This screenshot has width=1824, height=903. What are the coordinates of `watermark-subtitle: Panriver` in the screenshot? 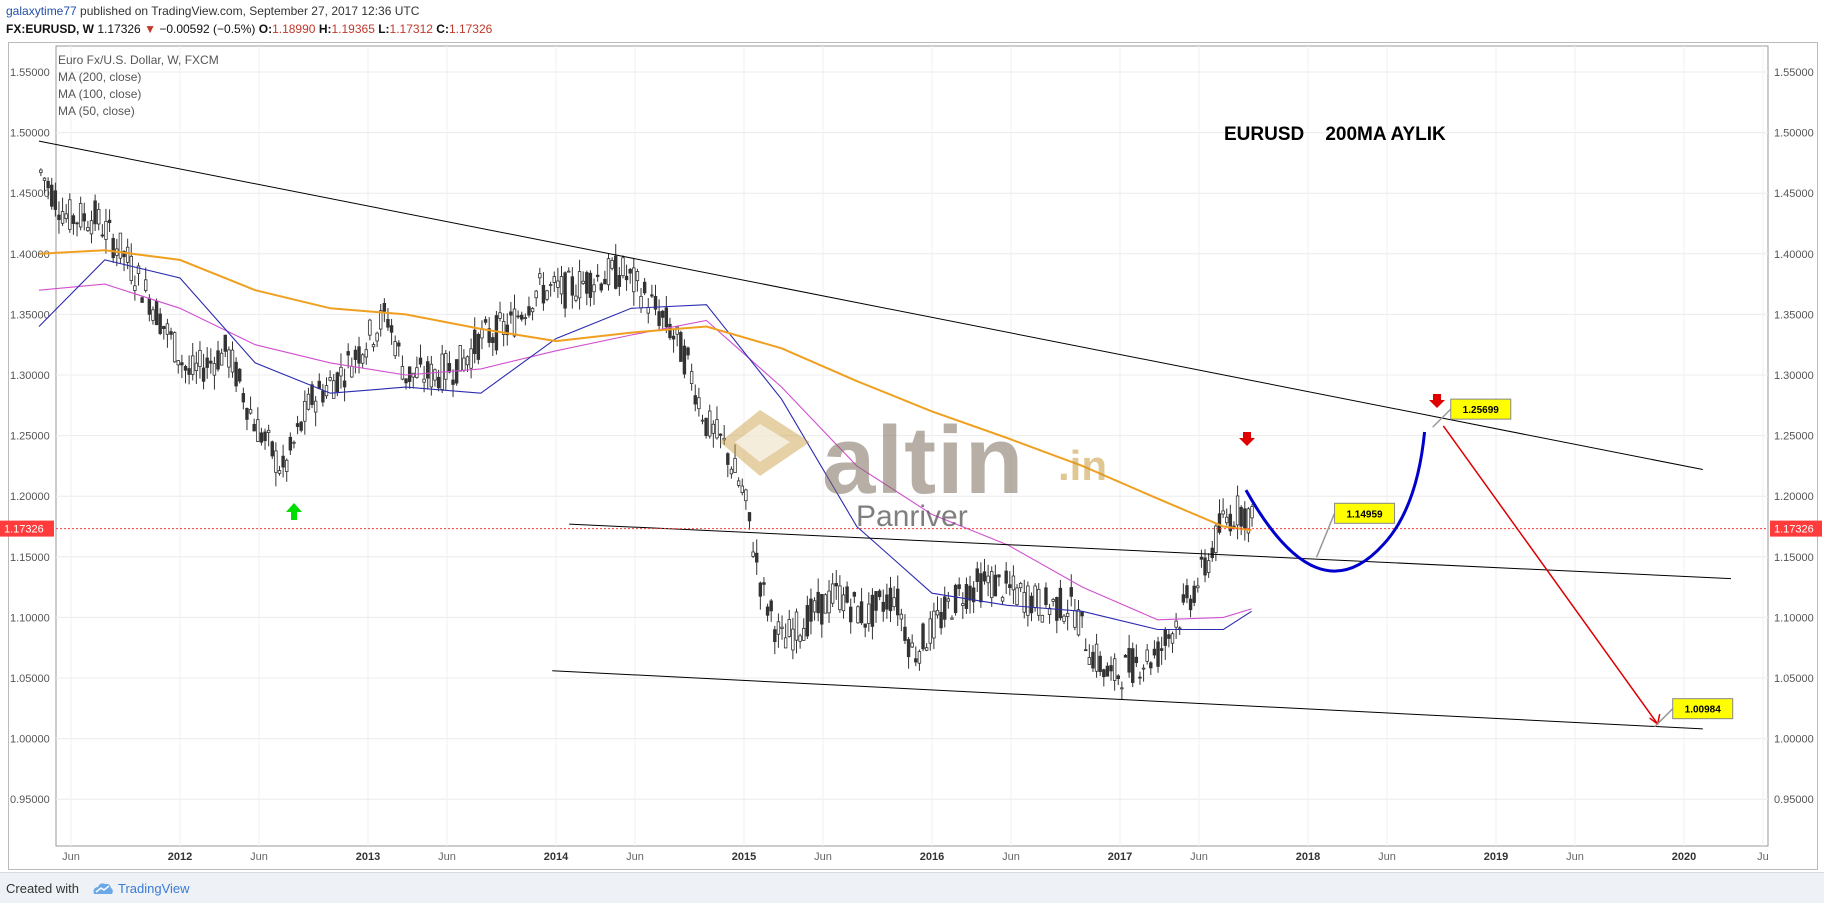 It's located at (912, 516).